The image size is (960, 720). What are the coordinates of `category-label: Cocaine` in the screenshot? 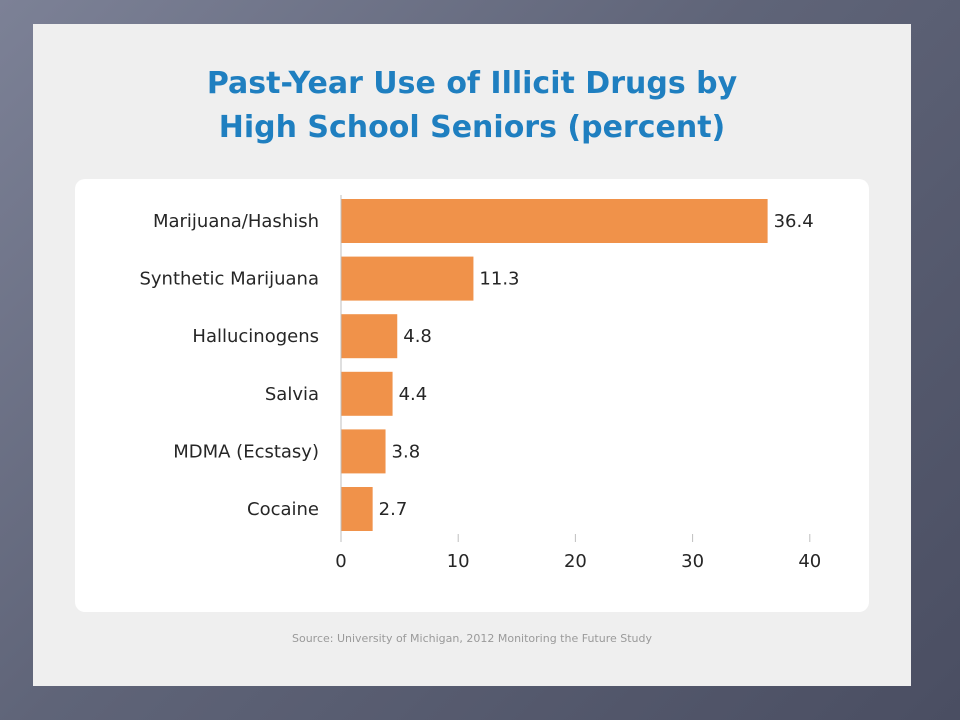 It's located at (283, 509).